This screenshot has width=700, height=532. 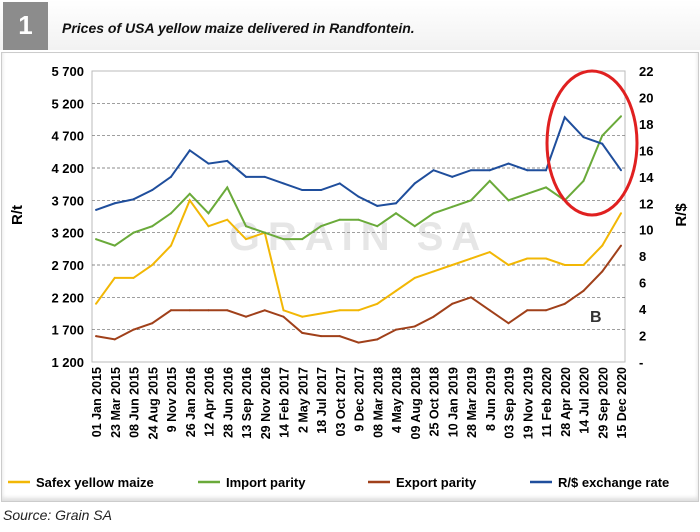 What do you see at coordinates (378, 402) in the screenshot?
I see `x-tick-label: 08 Mar 2018` at bounding box center [378, 402].